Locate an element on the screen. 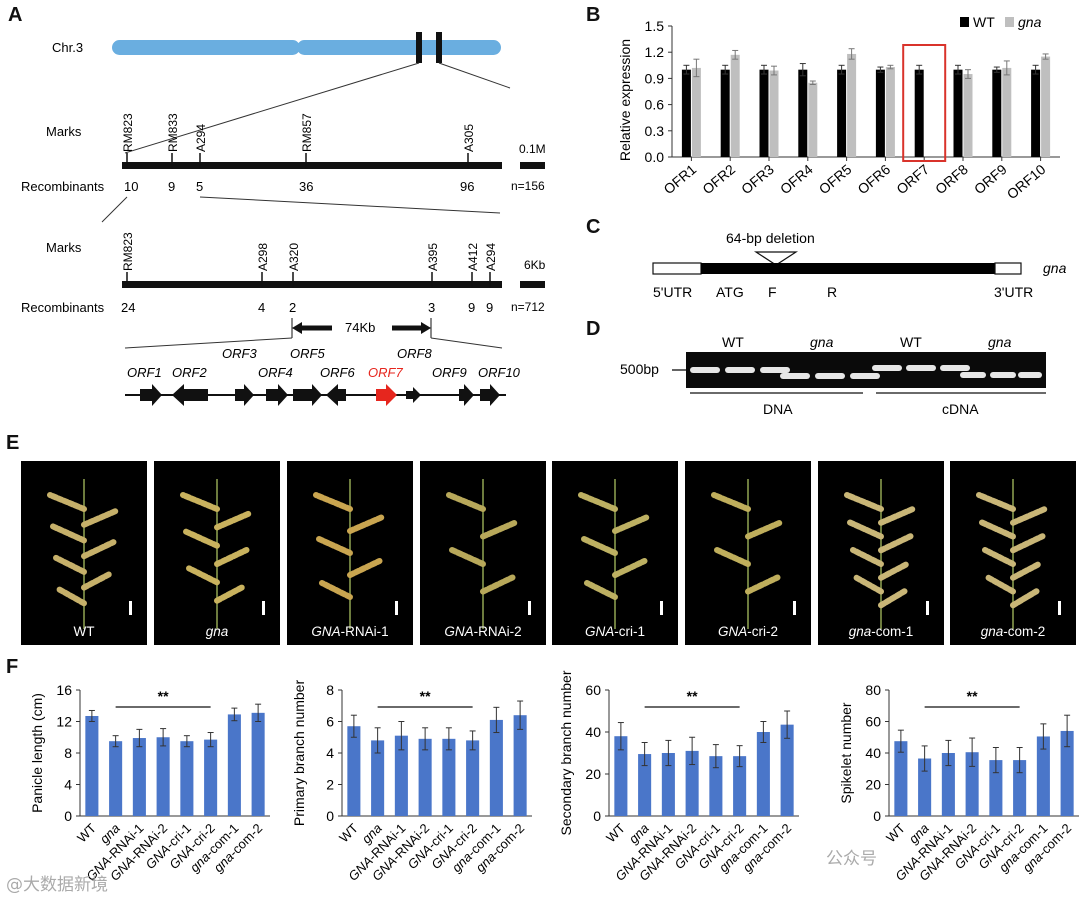  linkage-bar-row1 is located at coordinates (312, 165).